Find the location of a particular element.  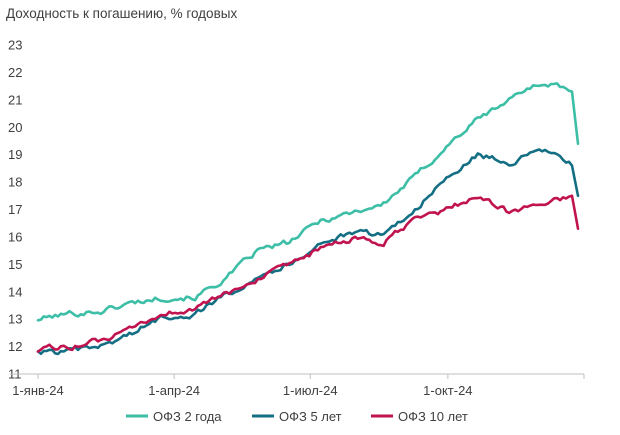

chart-title: Доходность к погашению, % годовых is located at coordinates (122, 13).